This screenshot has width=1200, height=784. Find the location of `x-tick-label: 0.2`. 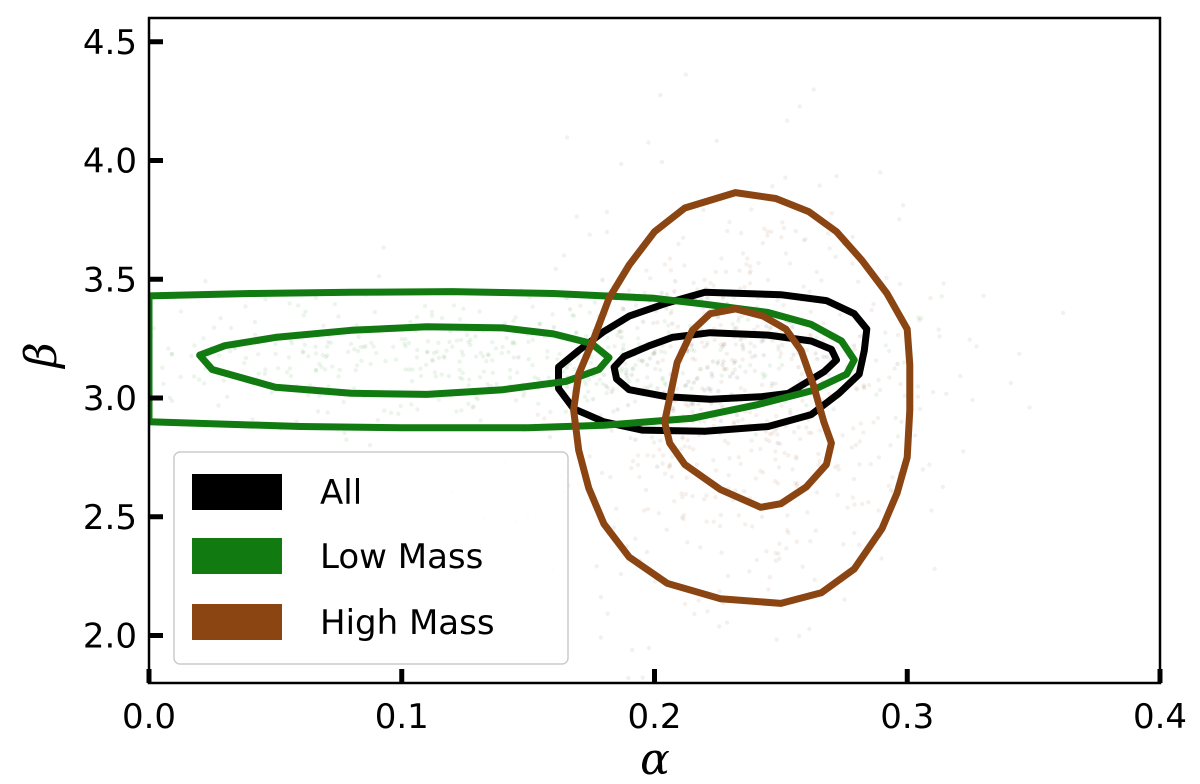

x-tick-label: 0.2 is located at coordinates (654, 717).